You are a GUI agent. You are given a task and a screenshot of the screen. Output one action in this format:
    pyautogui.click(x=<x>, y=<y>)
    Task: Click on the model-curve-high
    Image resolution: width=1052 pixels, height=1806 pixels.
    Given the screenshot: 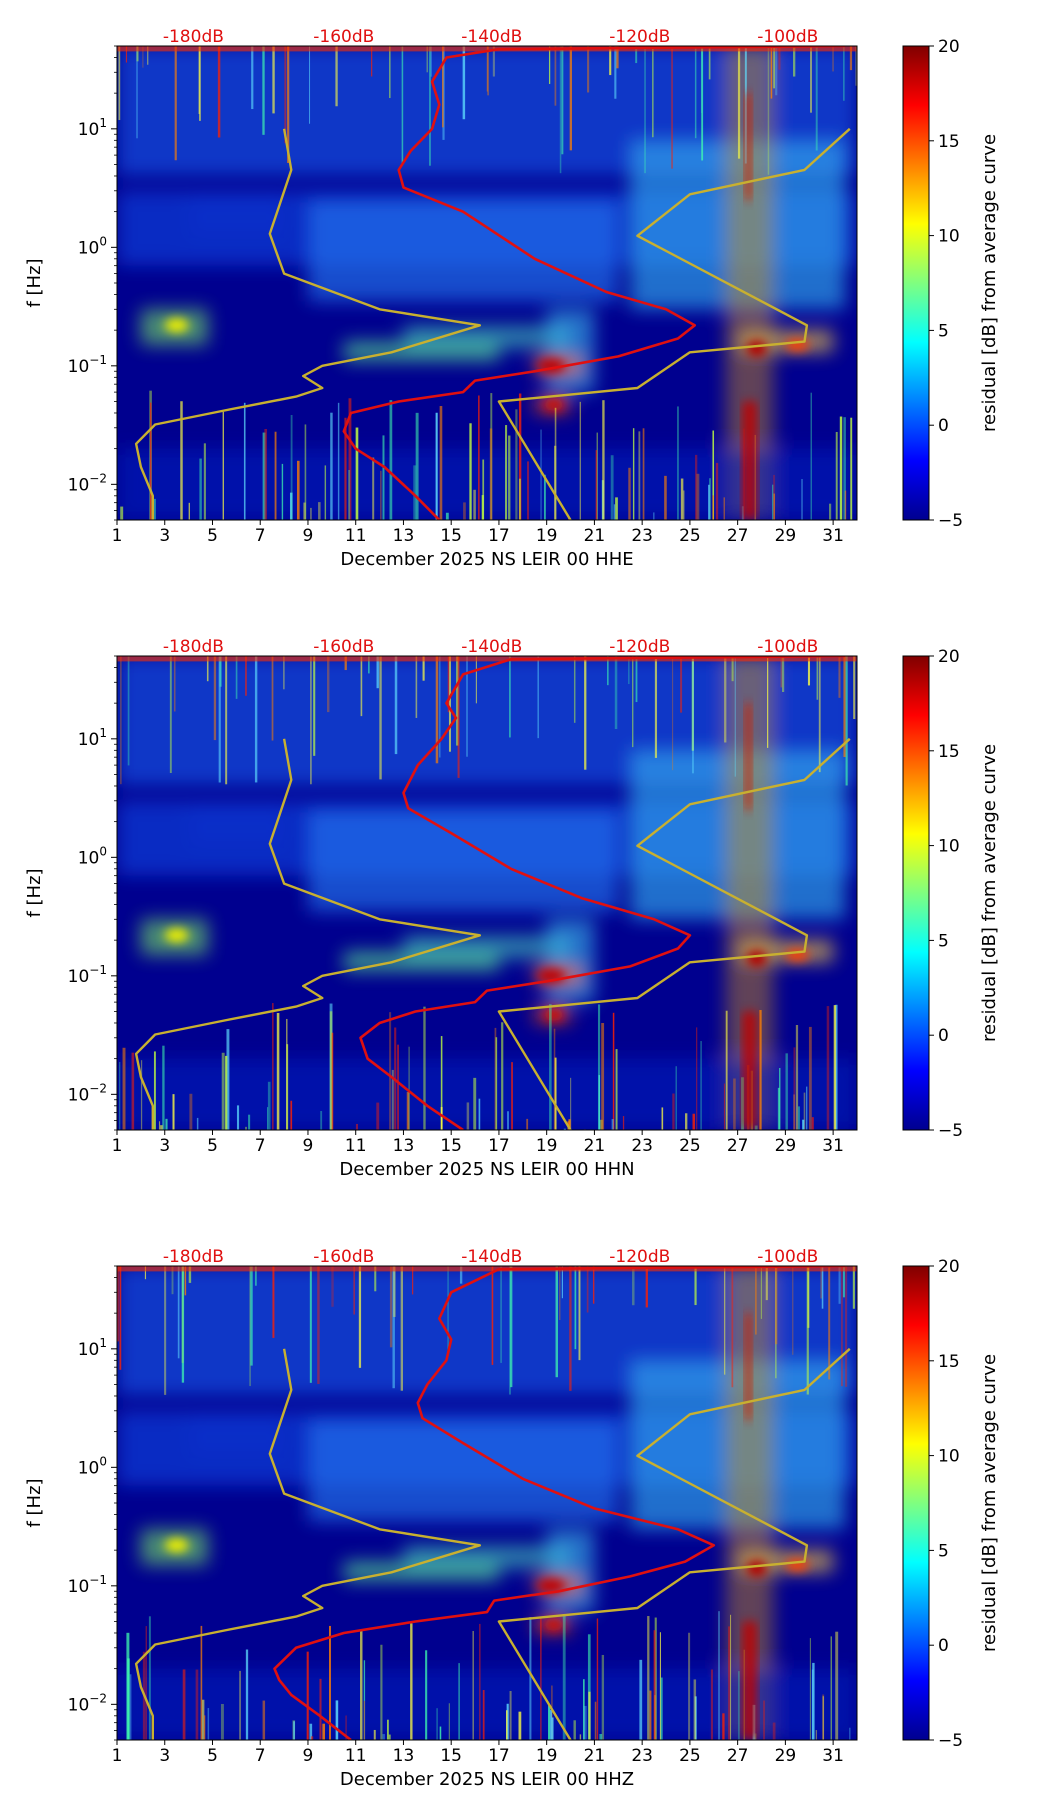 What is the action you would take?
    pyautogui.click(x=674, y=1543)
    